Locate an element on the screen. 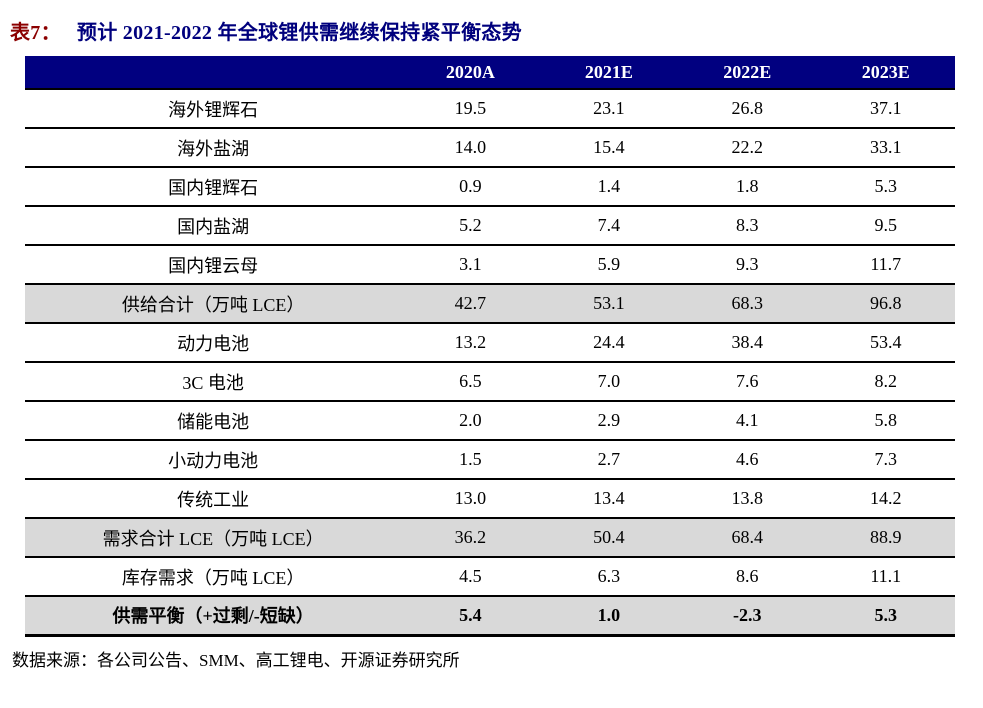 Image resolution: width=983 pixels, height=708 pixels. table-row-domestic-lepidolite: 国内锂云母 3.1 5.9 9.3 11.7 is located at coordinates (490, 264).